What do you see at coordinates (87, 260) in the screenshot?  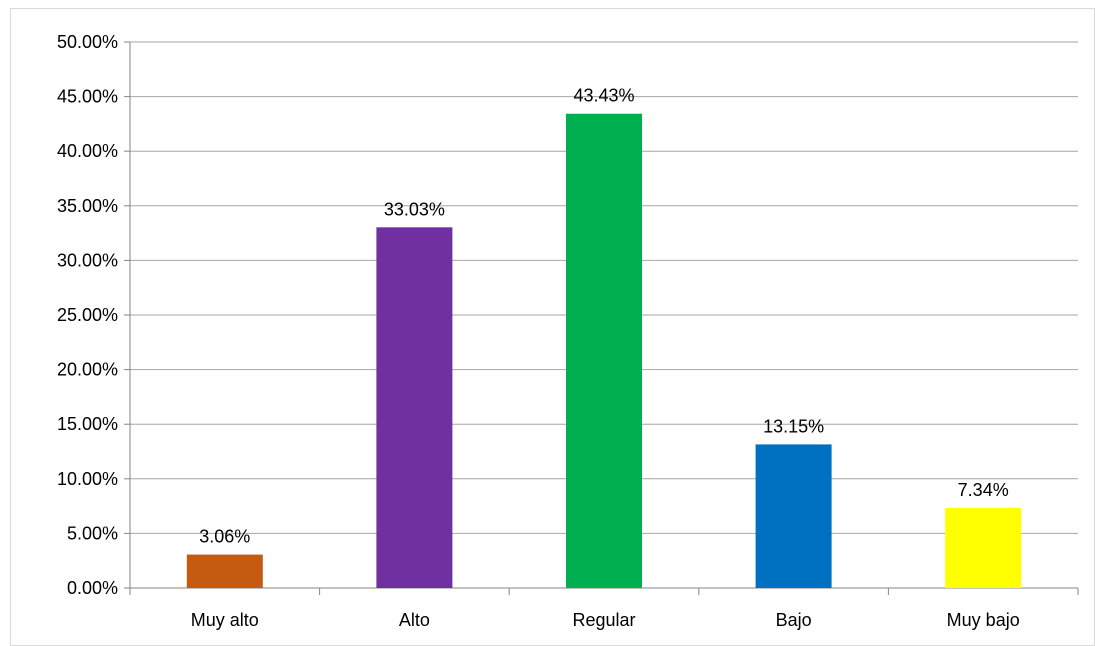 I see `y-tick-label: 30.00%` at bounding box center [87, 260].